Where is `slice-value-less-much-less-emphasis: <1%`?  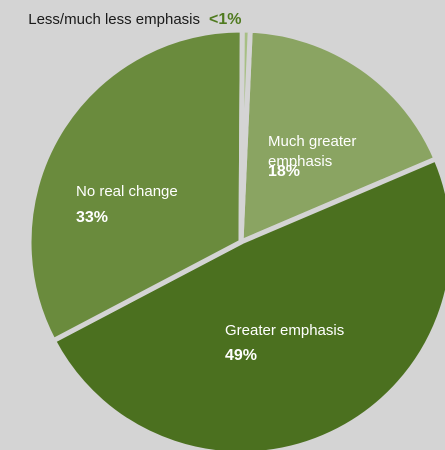 slice-value-less-much-less-emphasis: <1% is located at coordinates (225, 19).